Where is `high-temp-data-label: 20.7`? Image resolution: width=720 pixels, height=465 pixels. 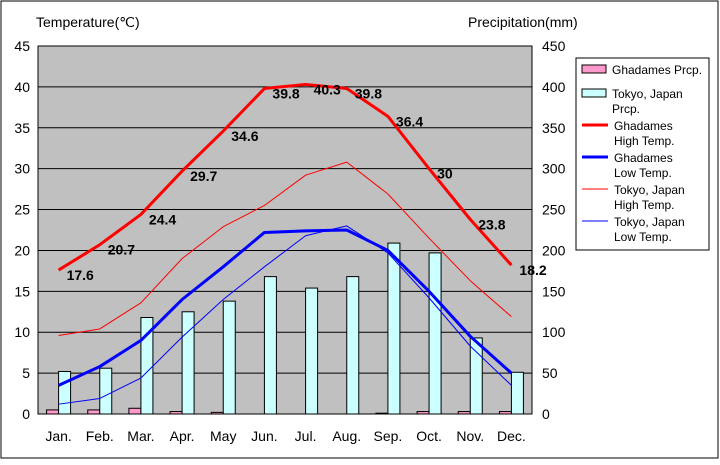 high-temp-data-label: 20.7 is located at coordinates (121, 250).